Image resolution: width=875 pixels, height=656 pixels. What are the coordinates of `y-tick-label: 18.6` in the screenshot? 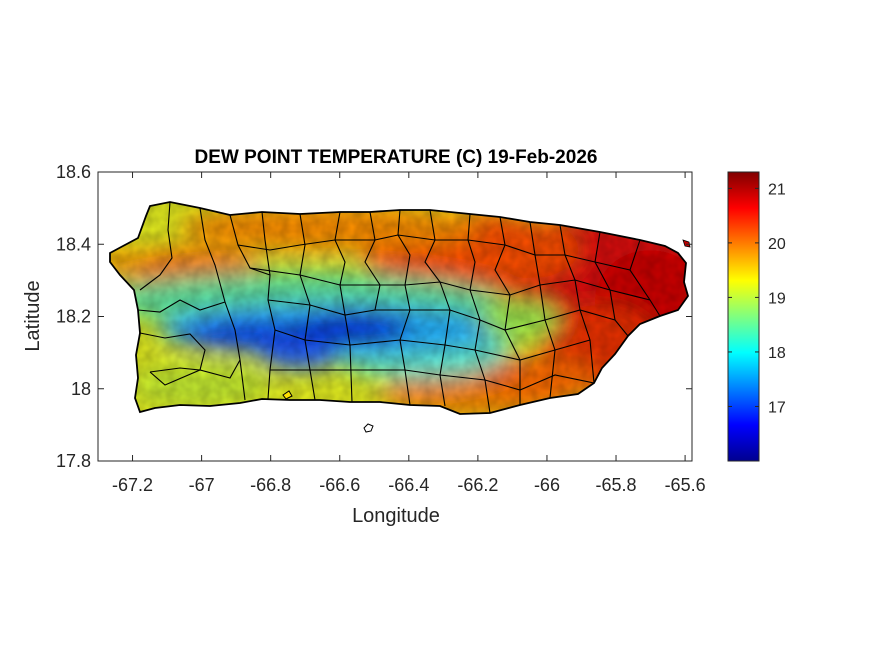 It's located at (73, 172).